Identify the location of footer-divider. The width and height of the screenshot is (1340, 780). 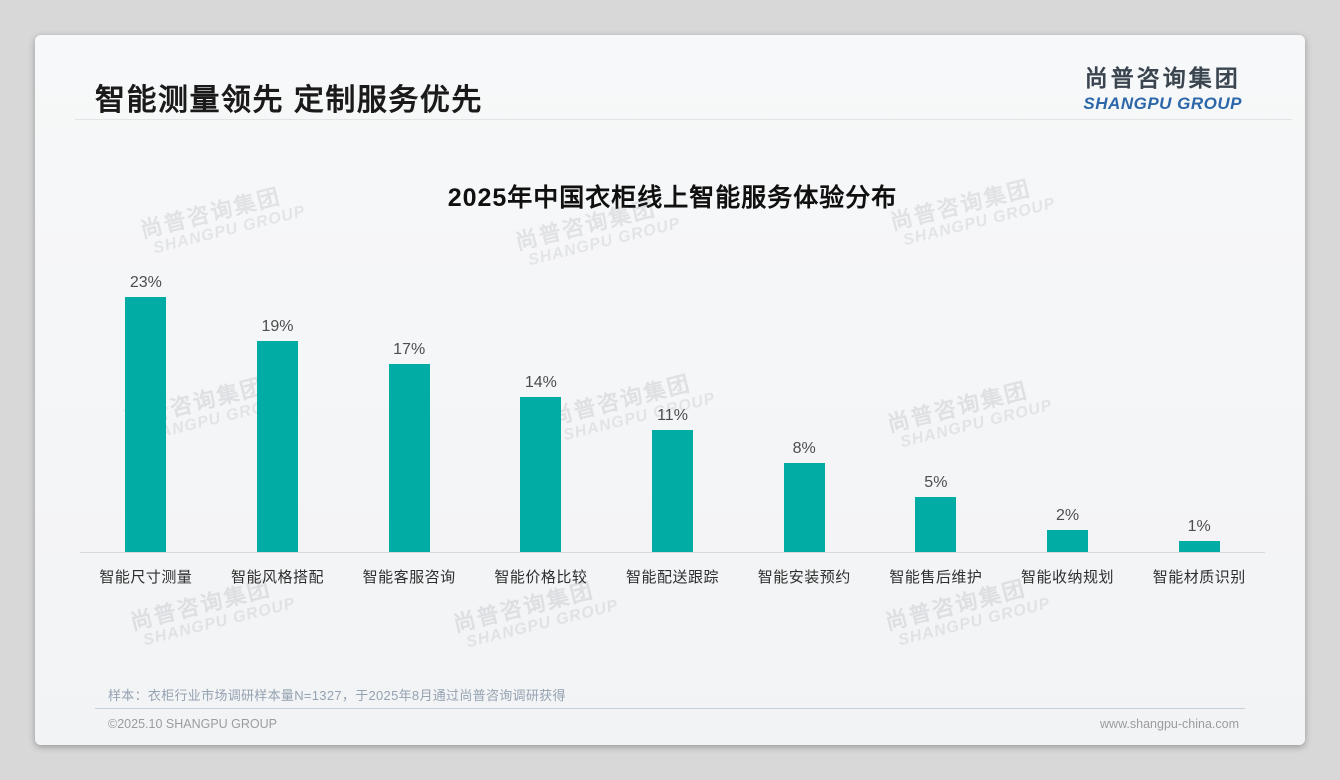
(670, 708).